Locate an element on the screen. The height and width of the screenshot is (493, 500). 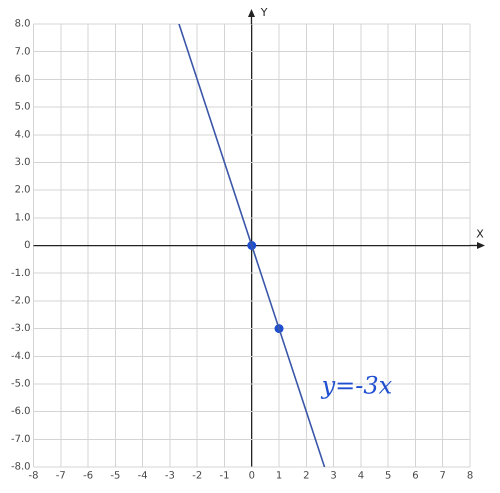
x-tick-label: 7 is located at coordinates (443, 476).